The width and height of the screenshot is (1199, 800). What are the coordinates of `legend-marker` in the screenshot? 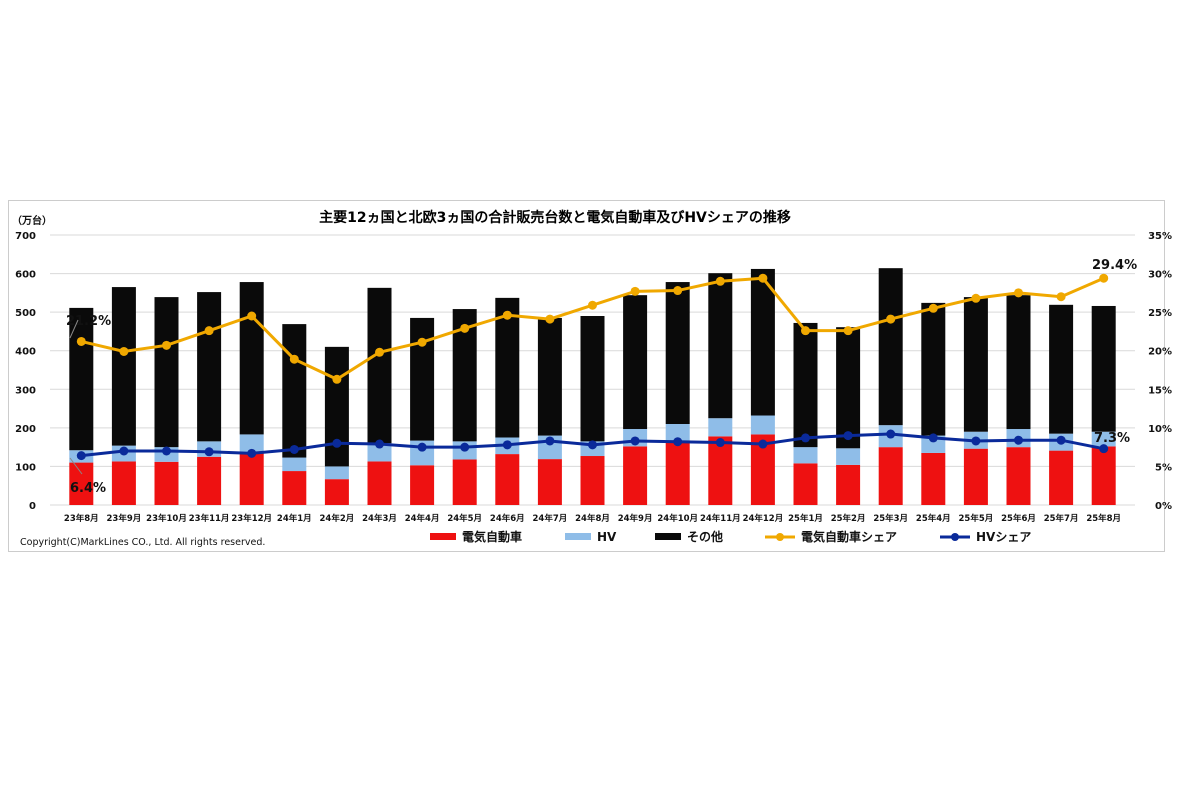 It's located at (780, 537).